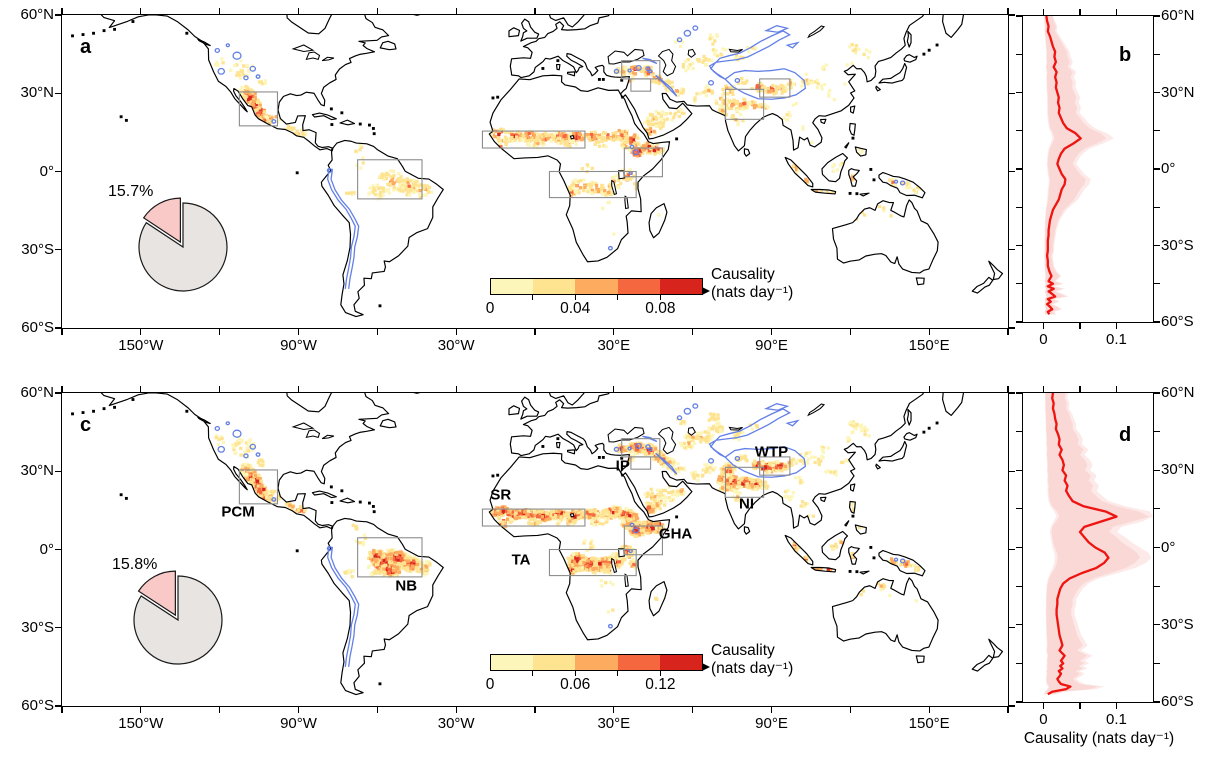 This screenshot has width=1207, height=757. I want to click on profile-frame-d, so click(1088, 547).